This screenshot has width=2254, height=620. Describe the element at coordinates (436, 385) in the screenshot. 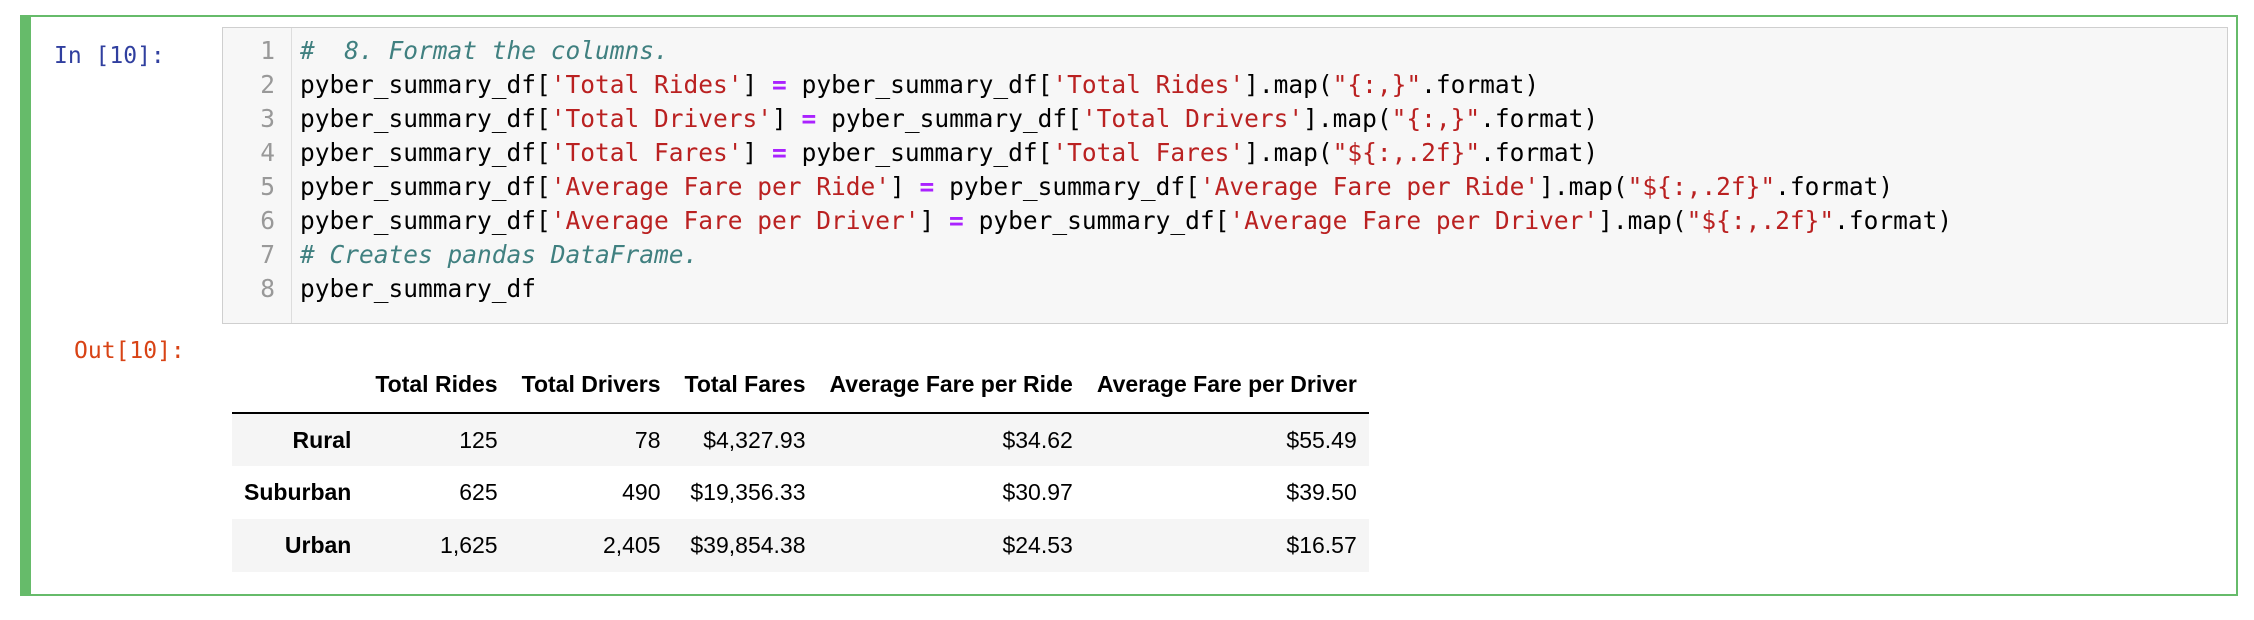

I see `column-header: Total Rides` at that location.